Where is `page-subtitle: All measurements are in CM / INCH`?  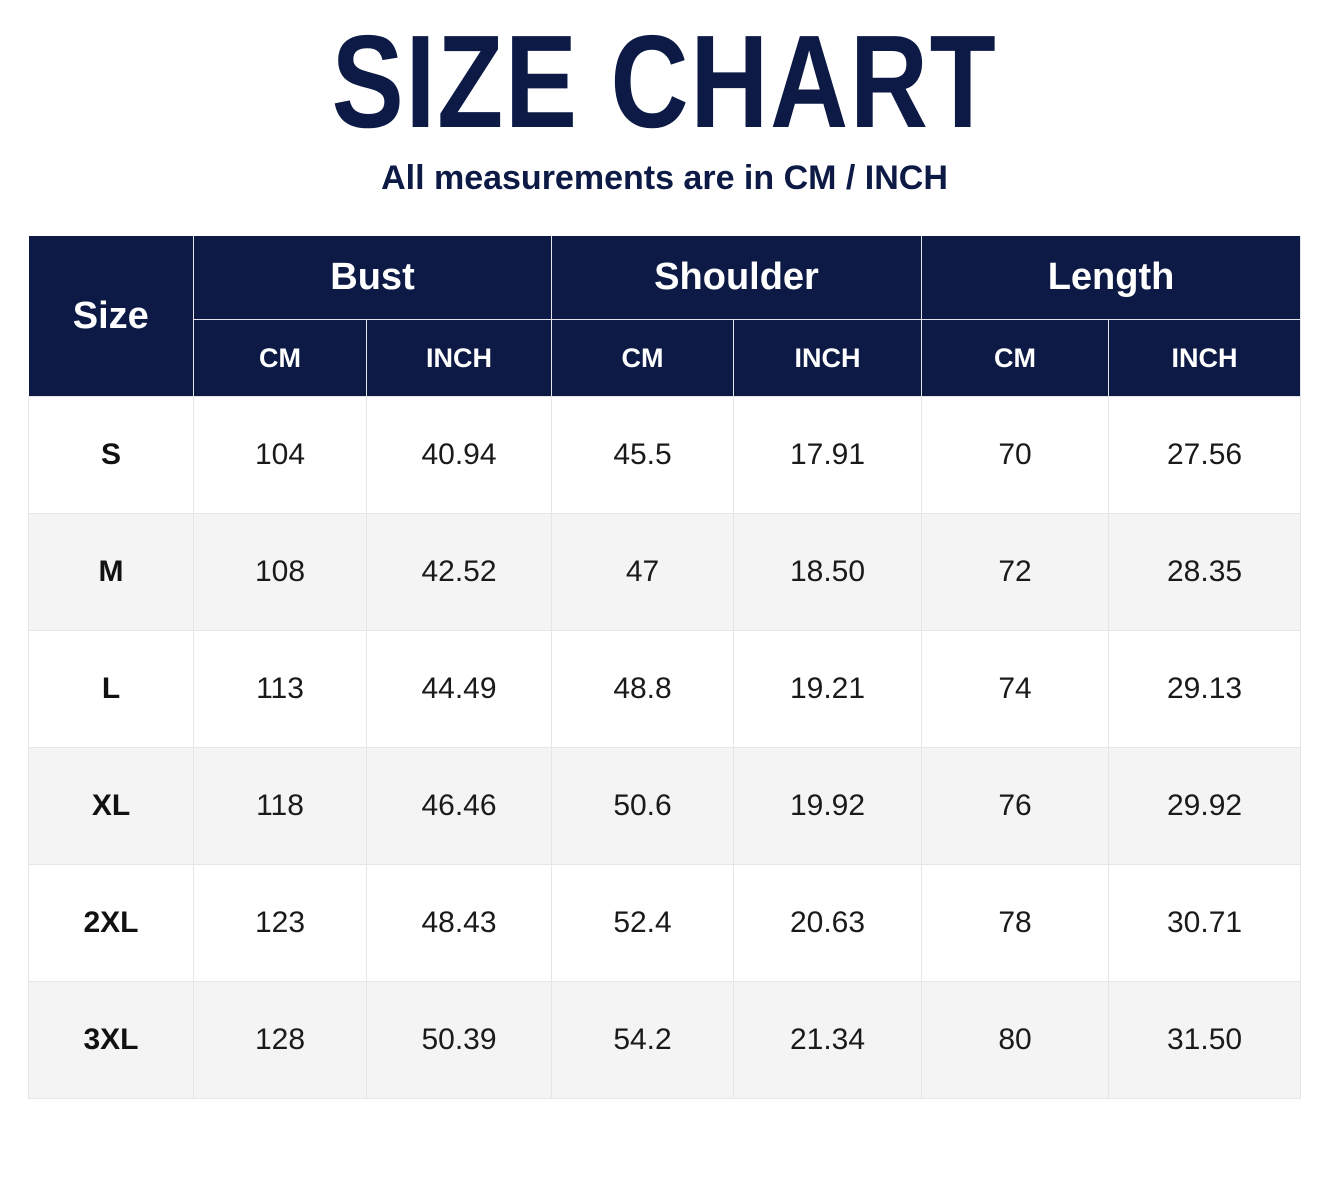
page-subtitle: All measurements are in CM / INCH is located at coordinates (664, 178).